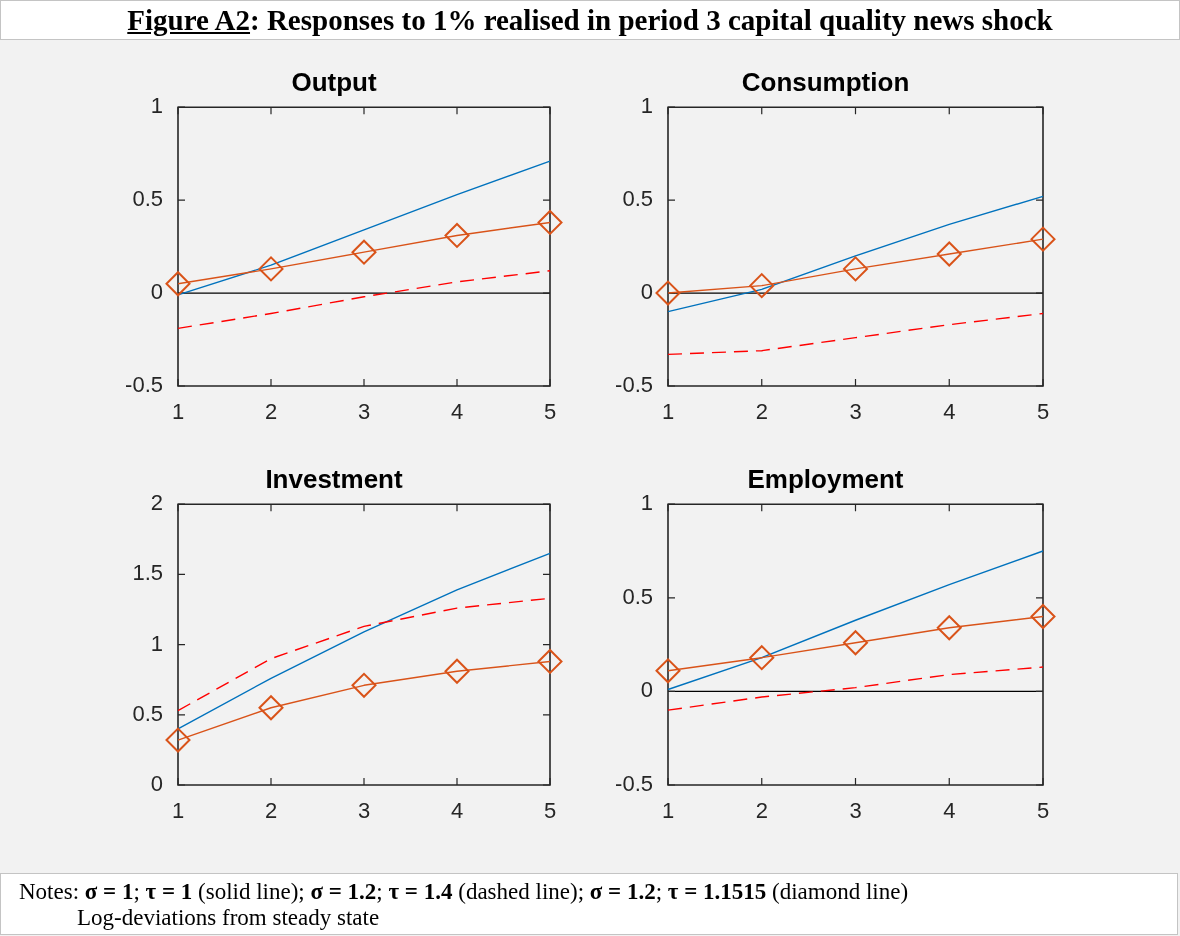  Describe the element at coordinates (147, 573) in the screenshot. I see `y-tick-label: 1.5` at that location.